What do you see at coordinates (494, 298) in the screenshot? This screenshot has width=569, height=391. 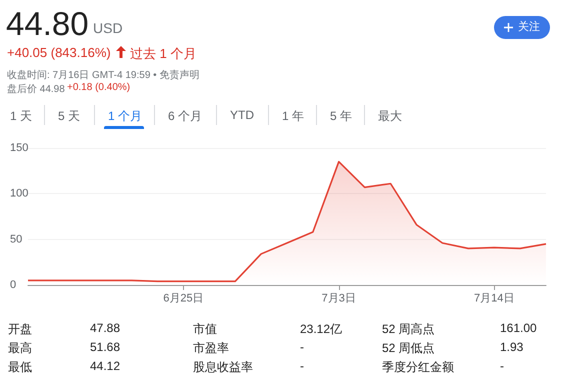 I see `x-tick-label: 7月14日` at bounding box center [494, 298].